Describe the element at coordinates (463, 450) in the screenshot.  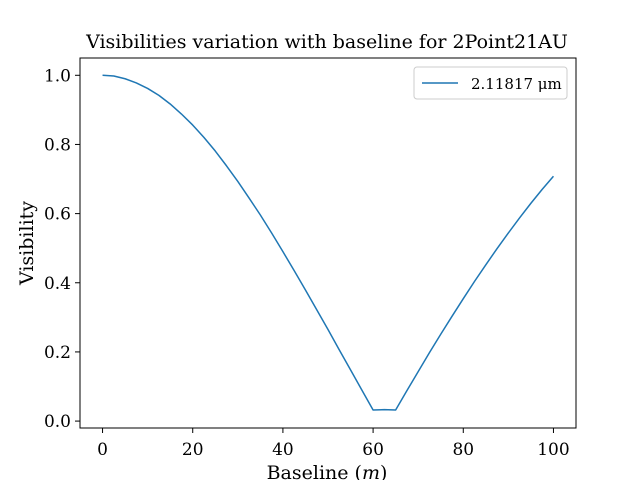
I see `x-tick-label: 80` at that location.